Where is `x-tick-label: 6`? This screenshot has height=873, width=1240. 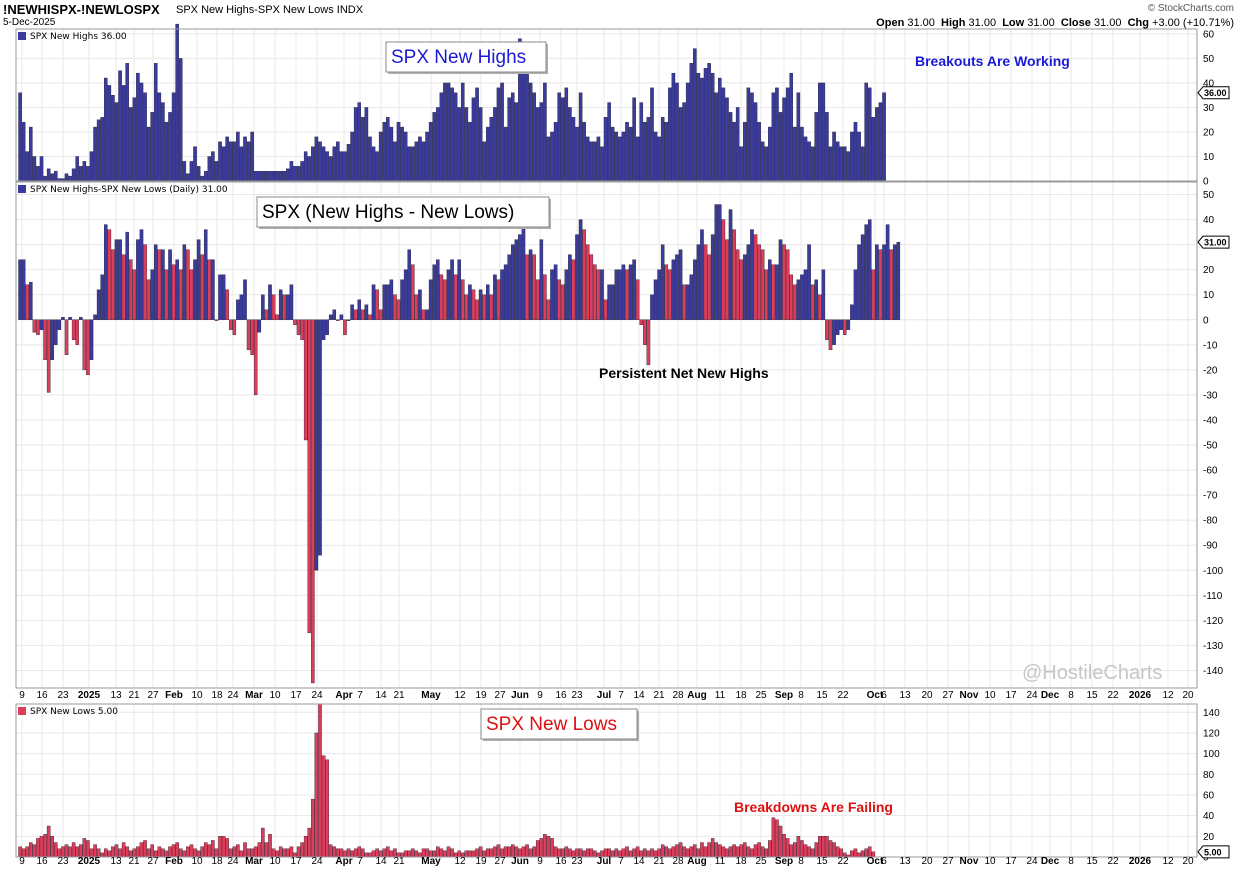 x-tick-label: 6 is located at coordinates (884, 861).